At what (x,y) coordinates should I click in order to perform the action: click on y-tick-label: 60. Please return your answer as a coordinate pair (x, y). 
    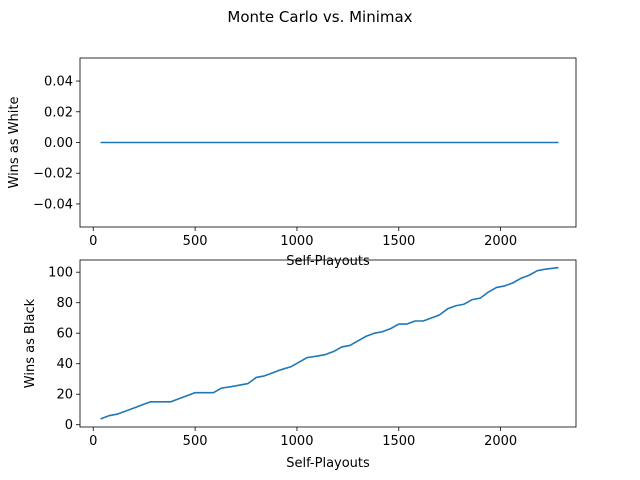
    Looking at the image, I should click on (64, 334).